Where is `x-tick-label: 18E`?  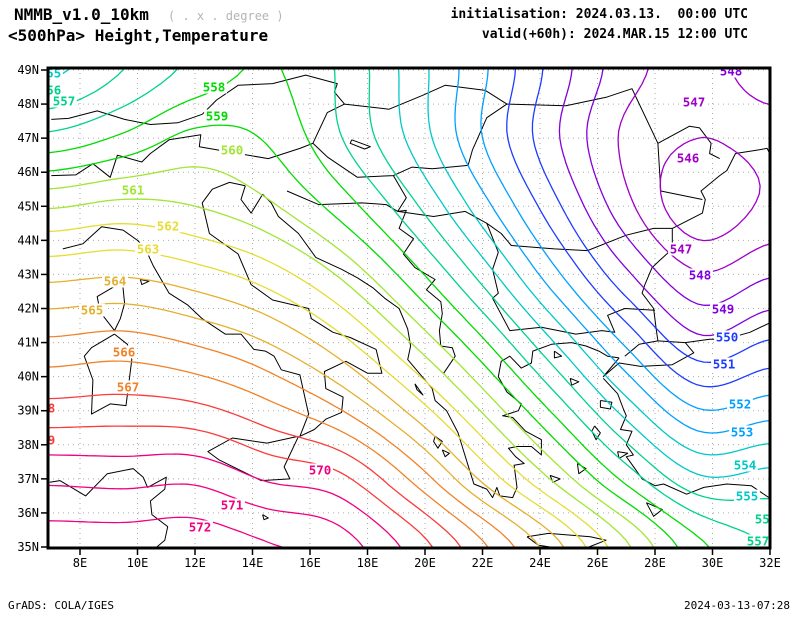
x-tick-label: 18E is located at coordinates (368, 563).